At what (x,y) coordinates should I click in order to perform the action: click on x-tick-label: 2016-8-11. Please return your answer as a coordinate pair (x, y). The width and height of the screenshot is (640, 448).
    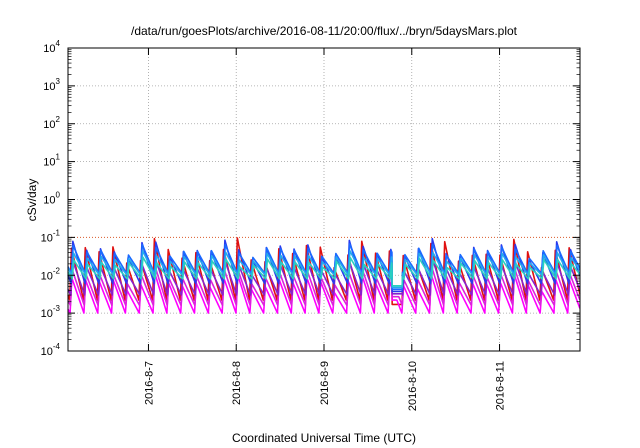
    Looking at the image, I should click on (501, 385).